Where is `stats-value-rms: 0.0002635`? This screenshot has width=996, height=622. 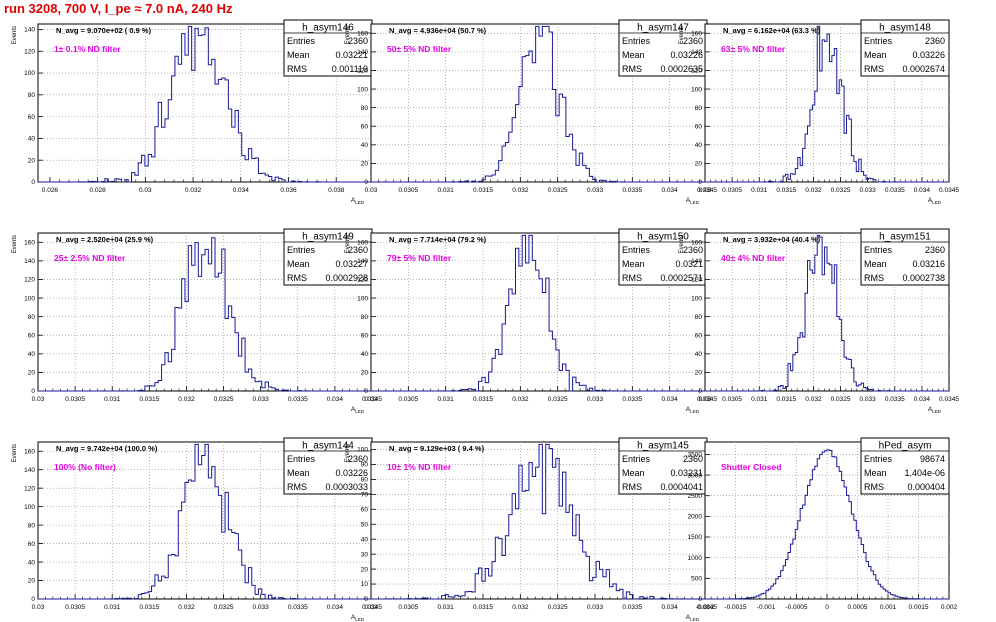 stats-value-rms: 0.0002635 is located at coordinates (681, 69).